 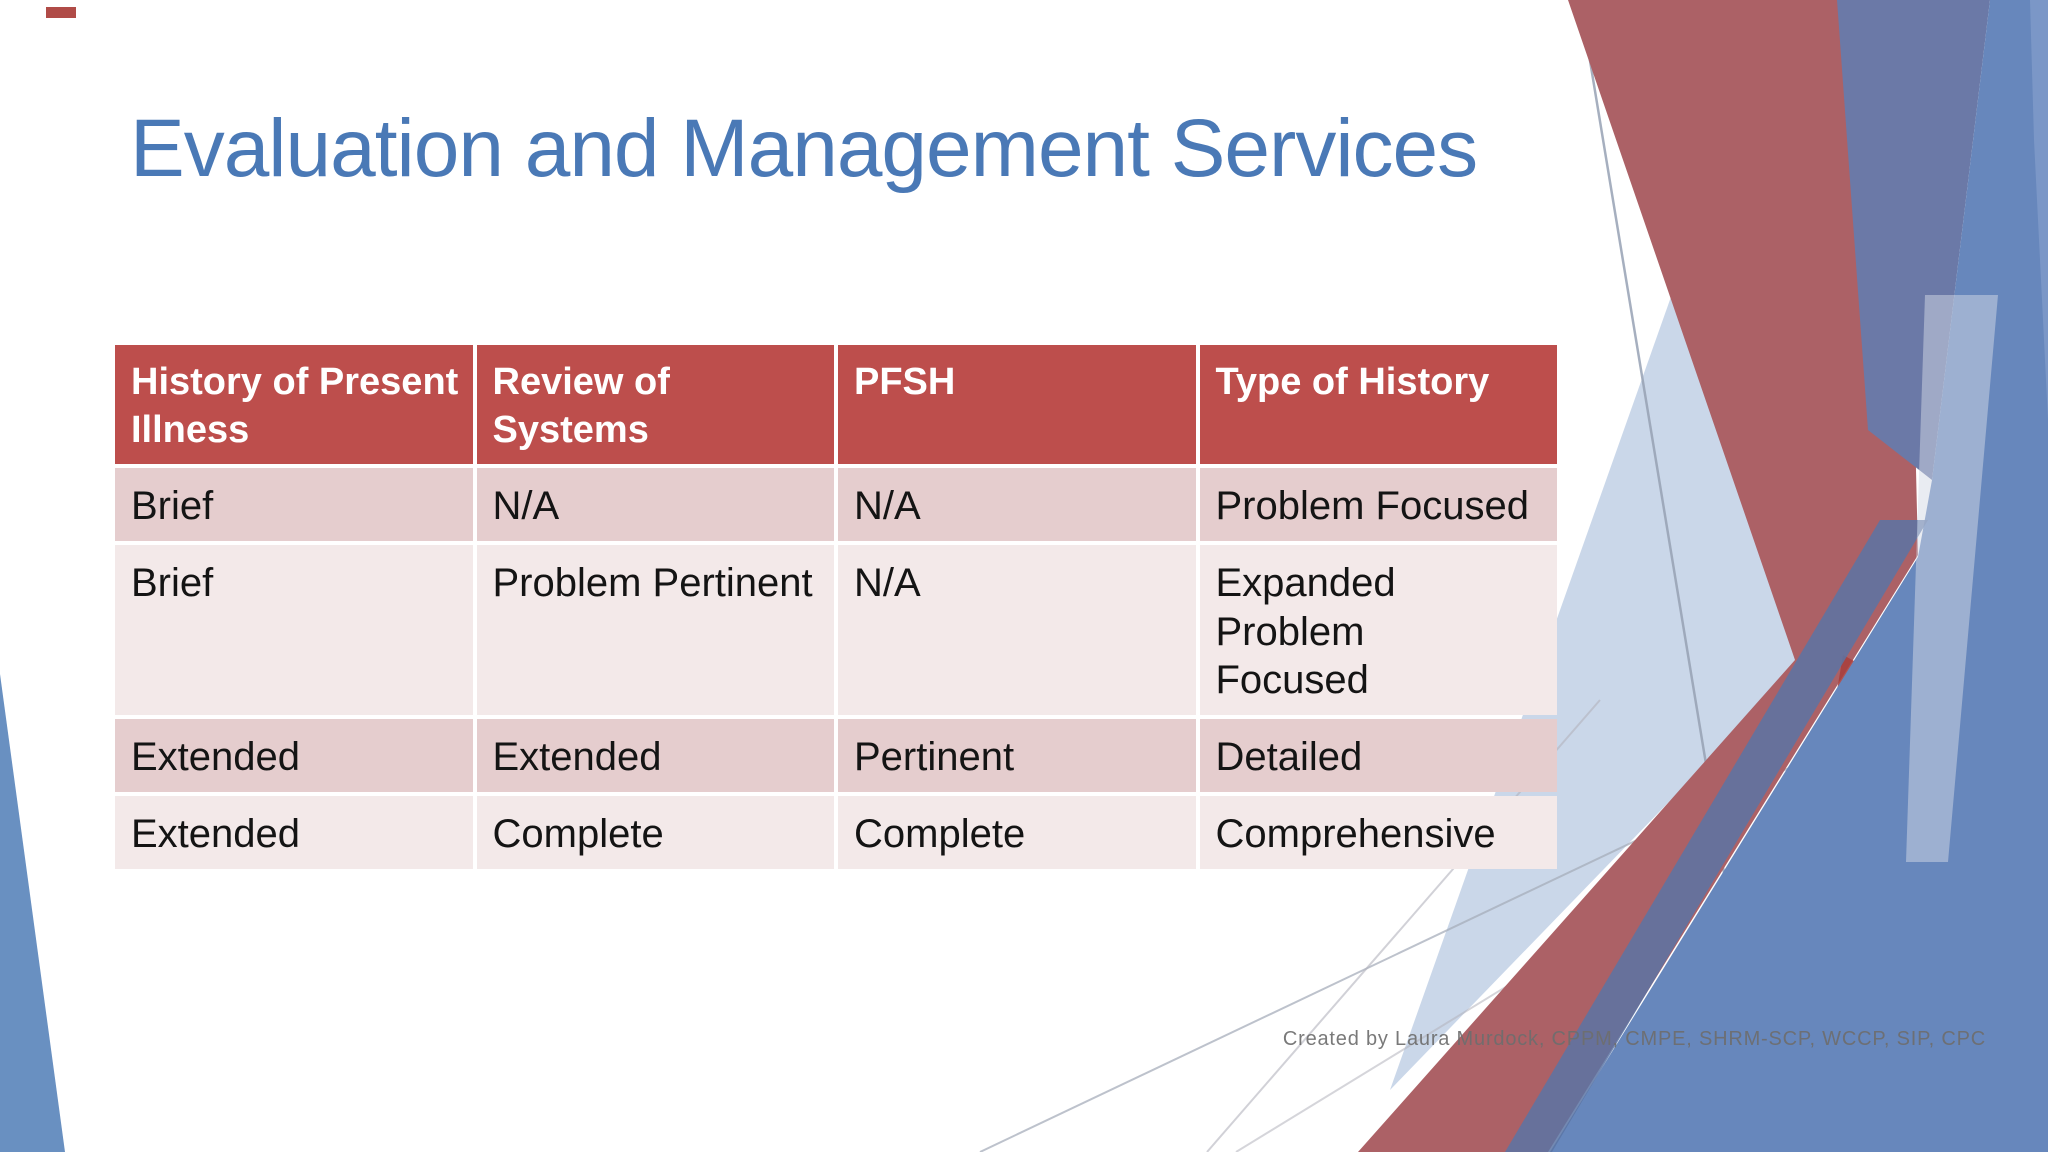 What do you see at coordinates (1952, 578) in the screenshot?
I see `decorative-pale-streak` at bounding box center [1952, 578].